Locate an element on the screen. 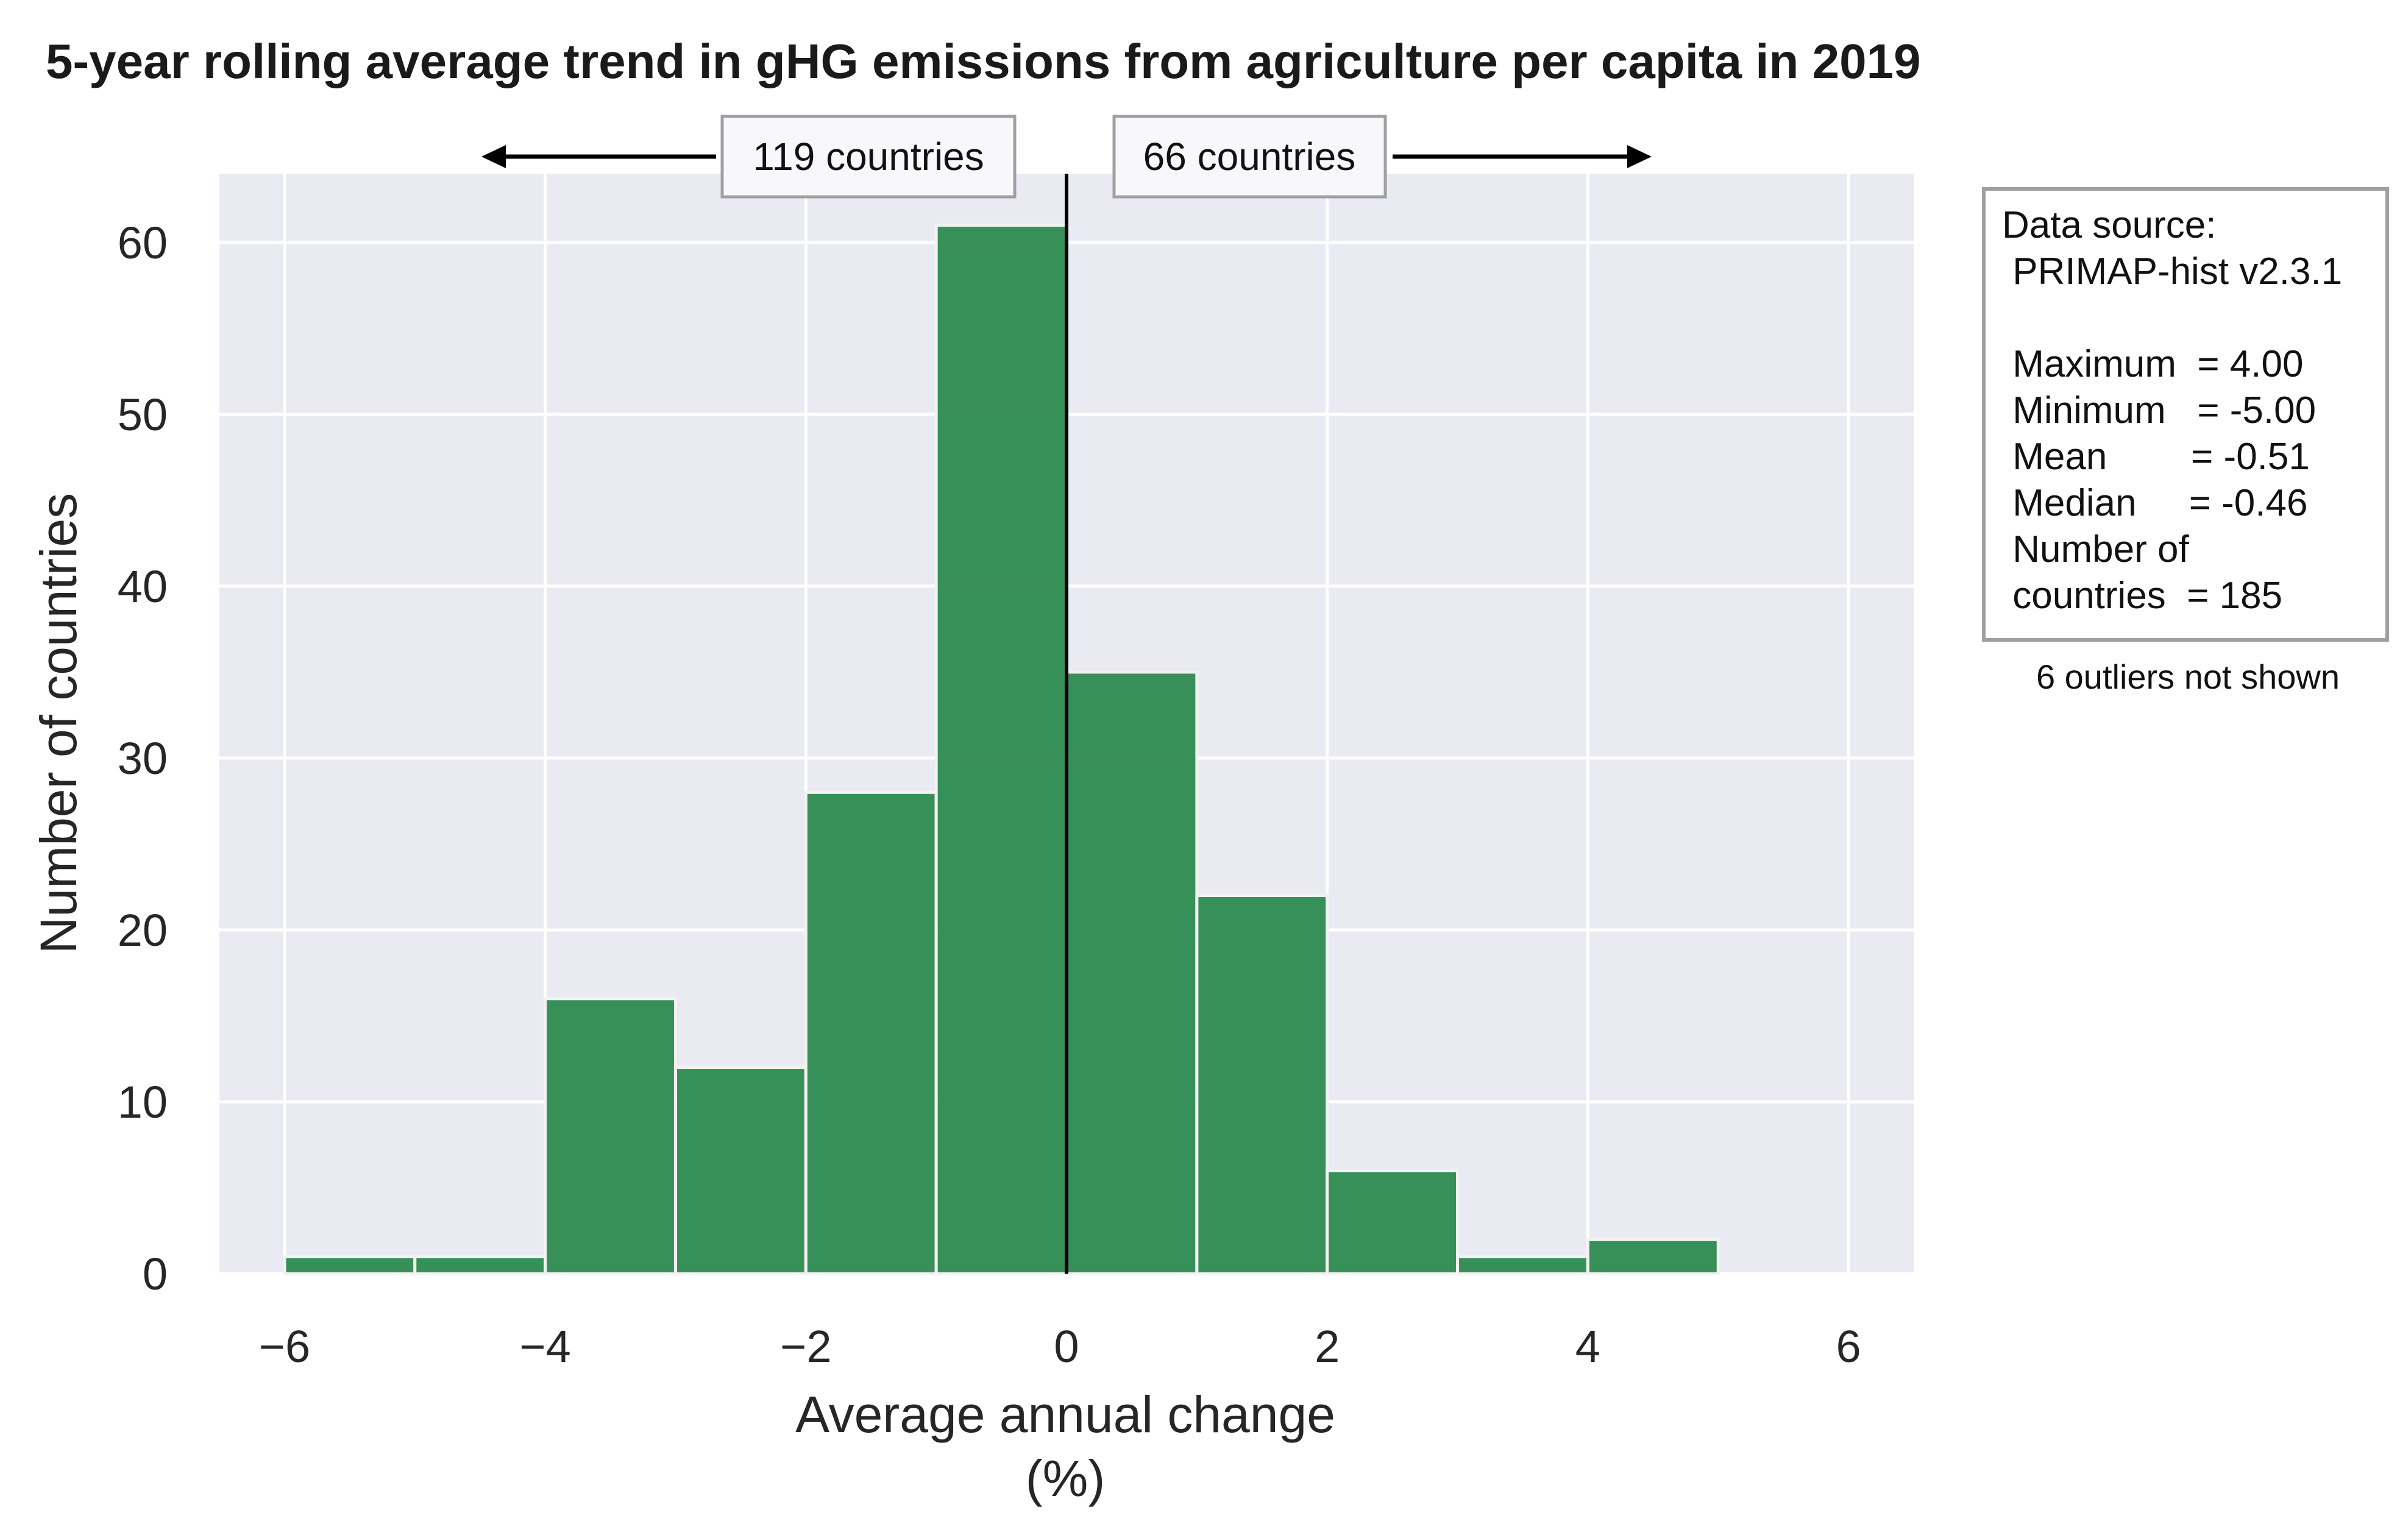 This screenshot has width=2400, height=1540. info-line-6: Median = -0.46 is located at coordinates (2154, 503).